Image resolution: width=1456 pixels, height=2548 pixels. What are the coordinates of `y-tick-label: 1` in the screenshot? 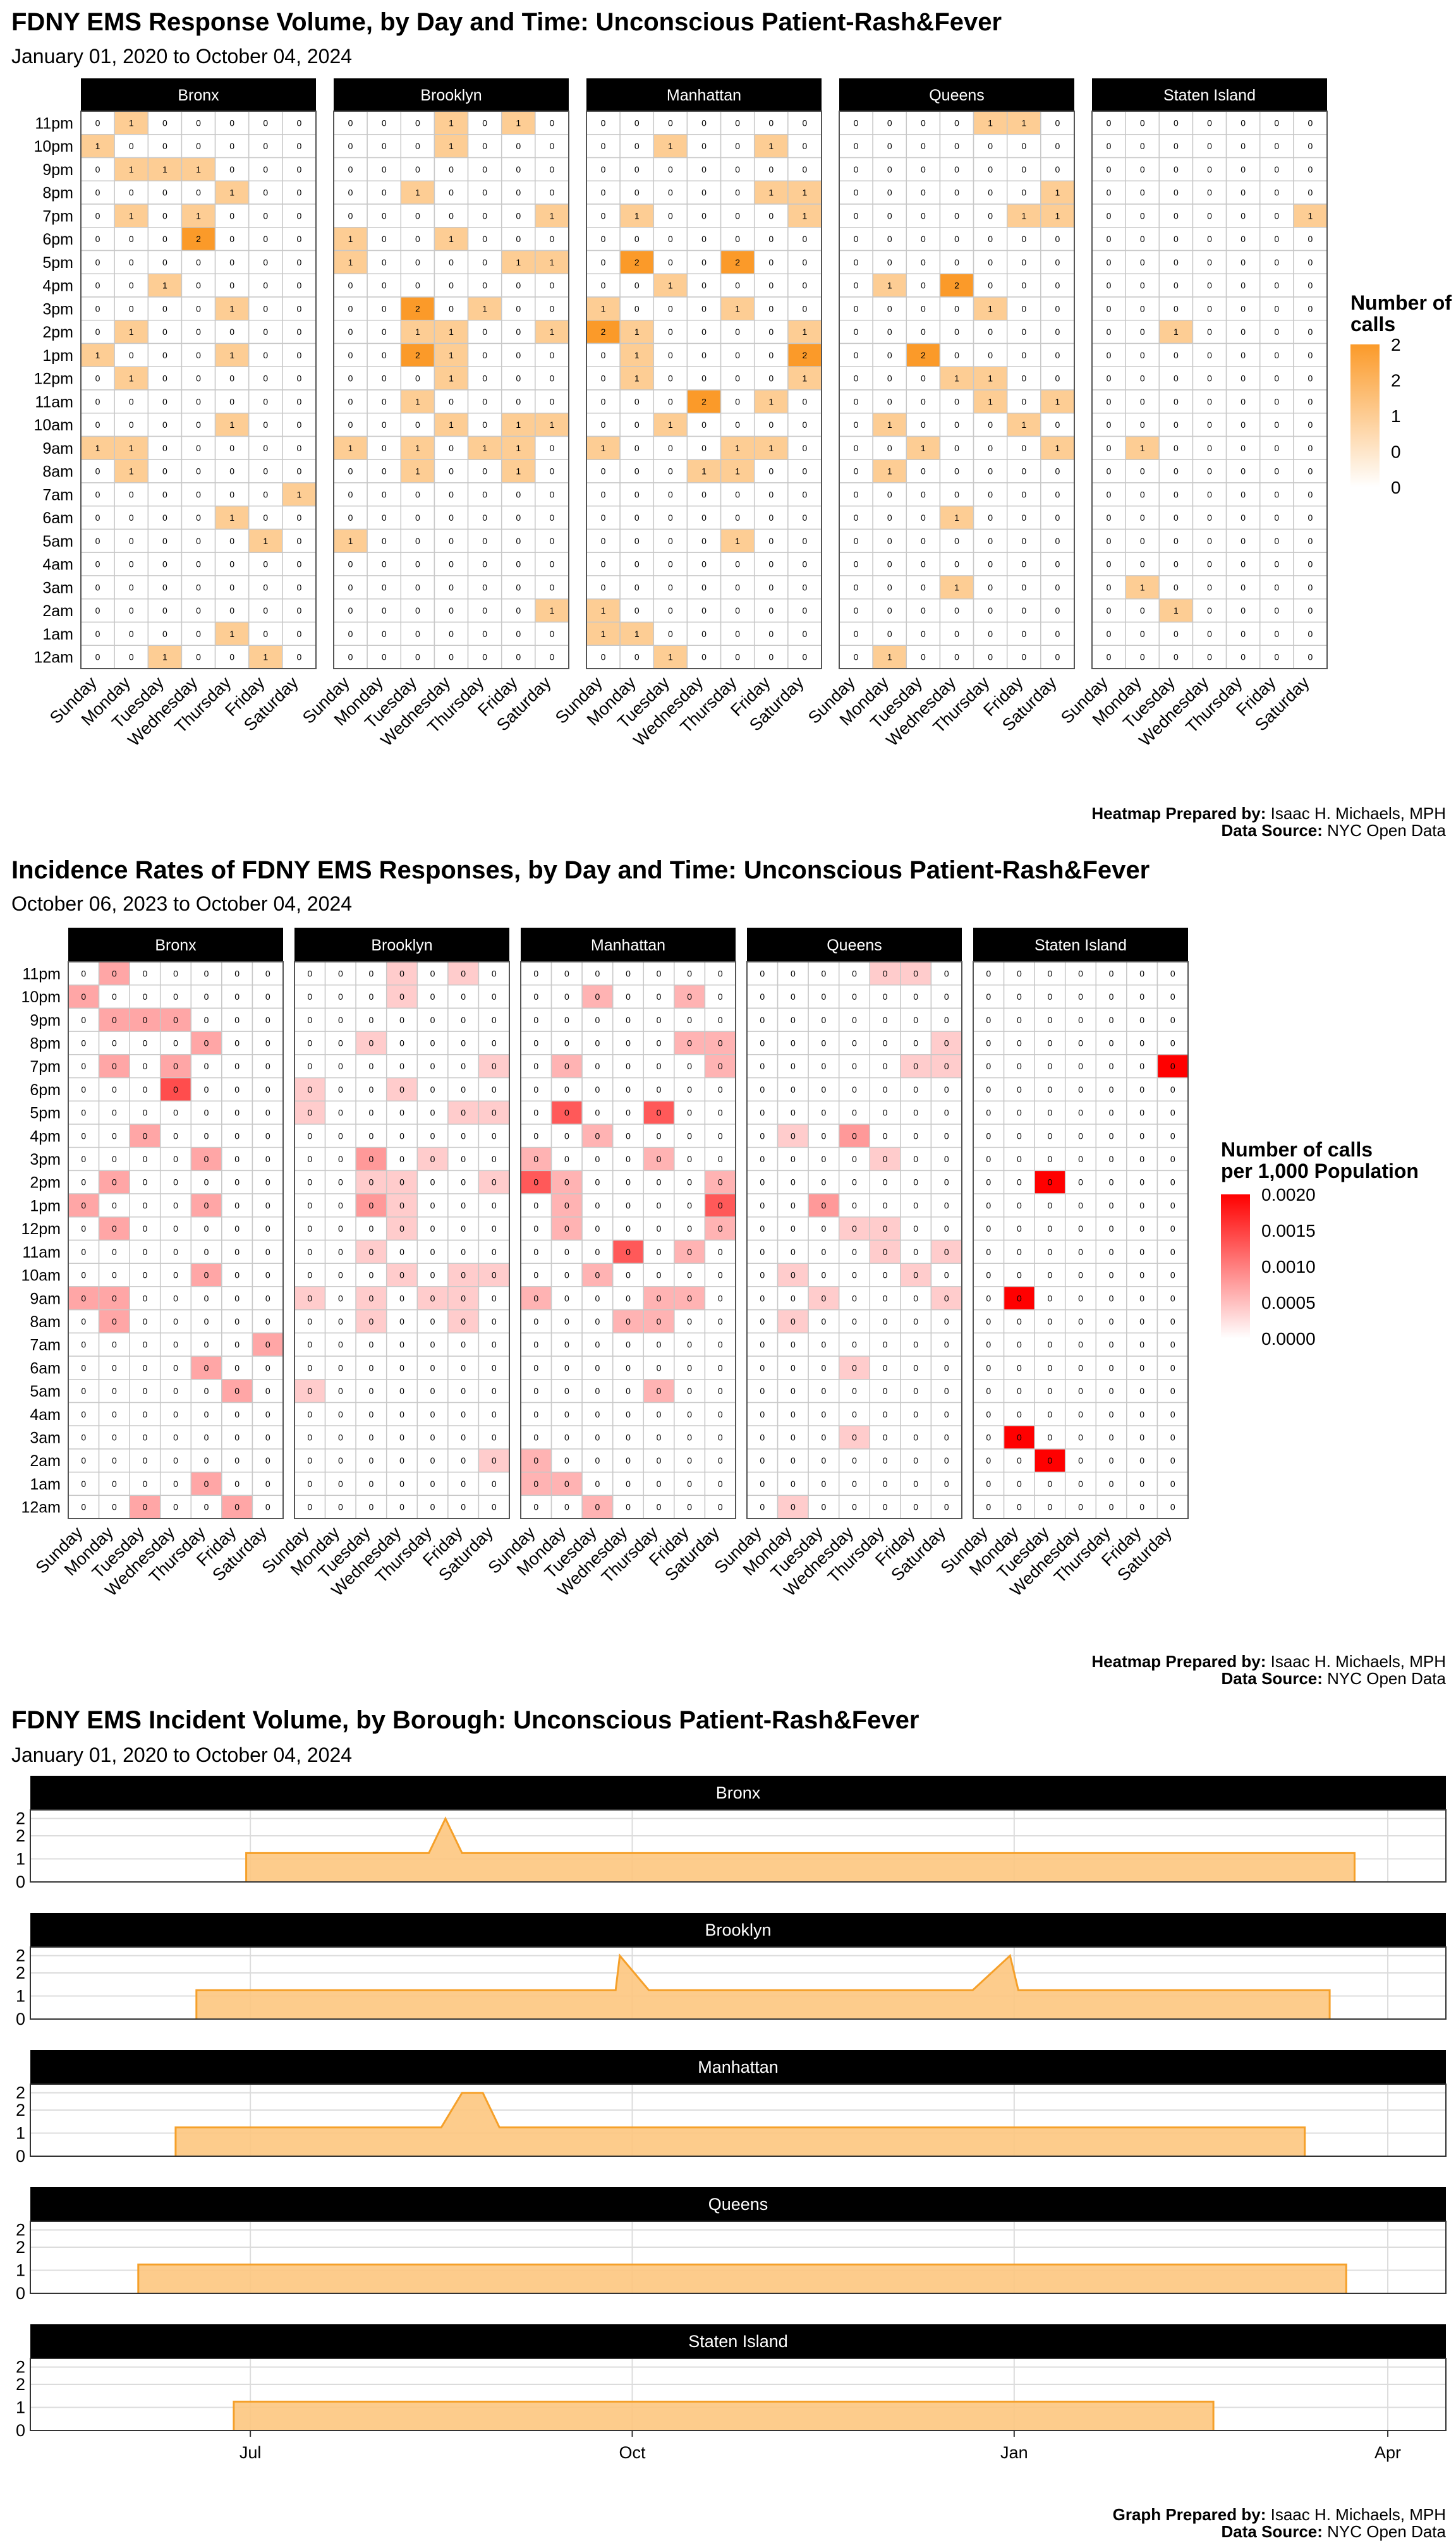 It's located at (20, 2270).